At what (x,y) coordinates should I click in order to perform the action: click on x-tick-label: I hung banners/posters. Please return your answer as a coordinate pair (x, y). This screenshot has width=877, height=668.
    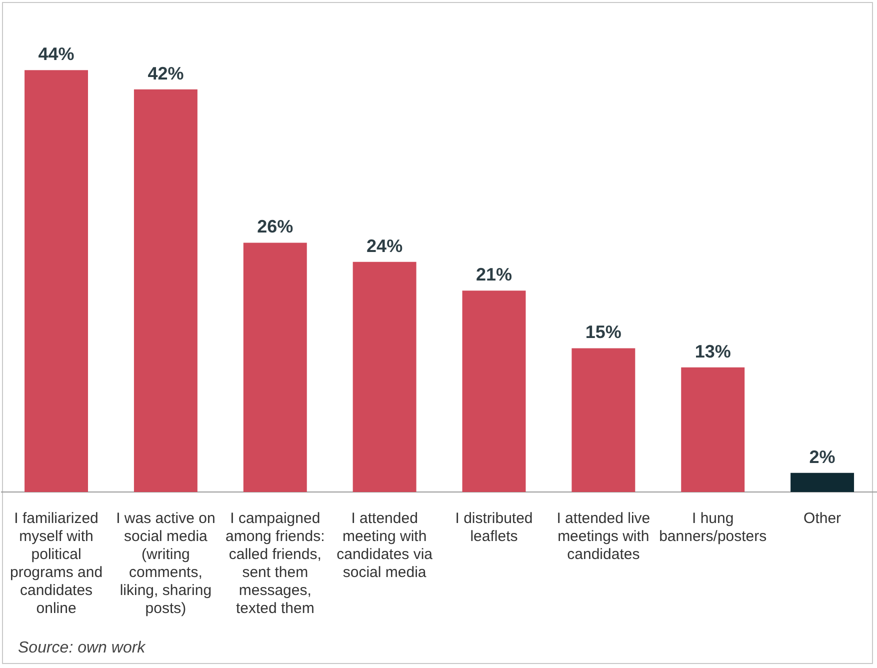
    Looking at the image, I should click on (713, 528).